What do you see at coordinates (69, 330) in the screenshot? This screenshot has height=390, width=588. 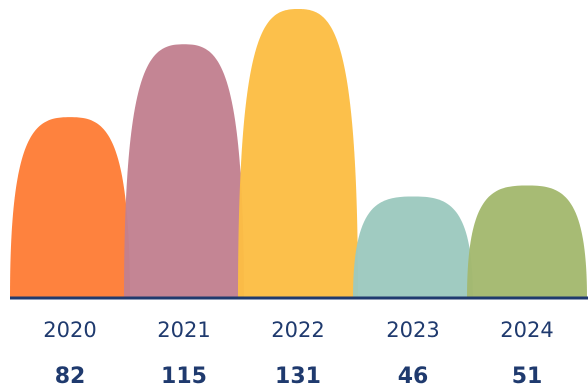 I see `tick-label-2020: 2020` at bounding box center [69, 330].